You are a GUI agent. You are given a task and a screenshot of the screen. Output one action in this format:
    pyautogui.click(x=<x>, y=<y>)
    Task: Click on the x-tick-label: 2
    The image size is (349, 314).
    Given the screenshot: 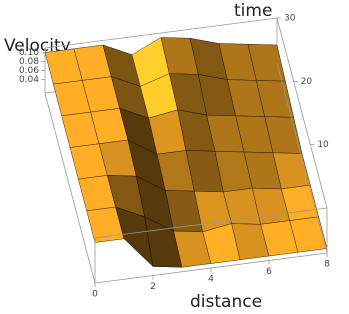 What is the action you would take?
    pyautogui.click(x=153, y=287)
    